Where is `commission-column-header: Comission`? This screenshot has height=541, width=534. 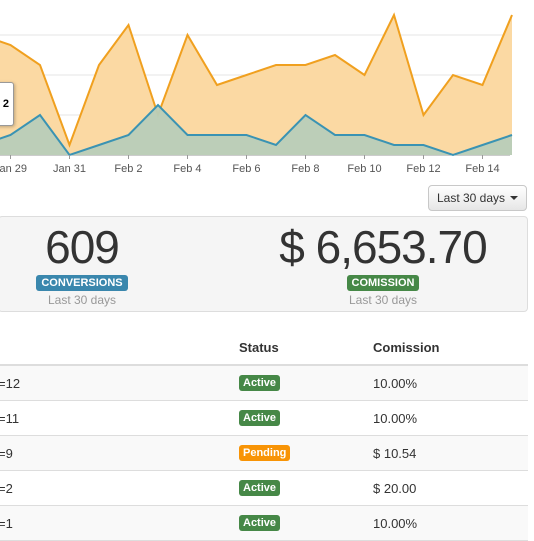 commission-column-header: Comission is located at coordinates (406, 347).